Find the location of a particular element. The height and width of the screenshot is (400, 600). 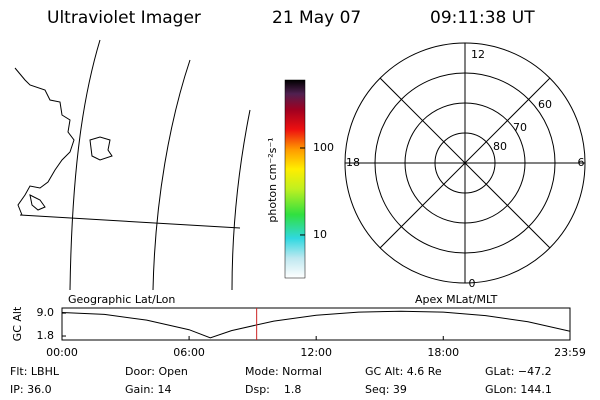

info-field: Door: Open is located at coordinates (156, 371).